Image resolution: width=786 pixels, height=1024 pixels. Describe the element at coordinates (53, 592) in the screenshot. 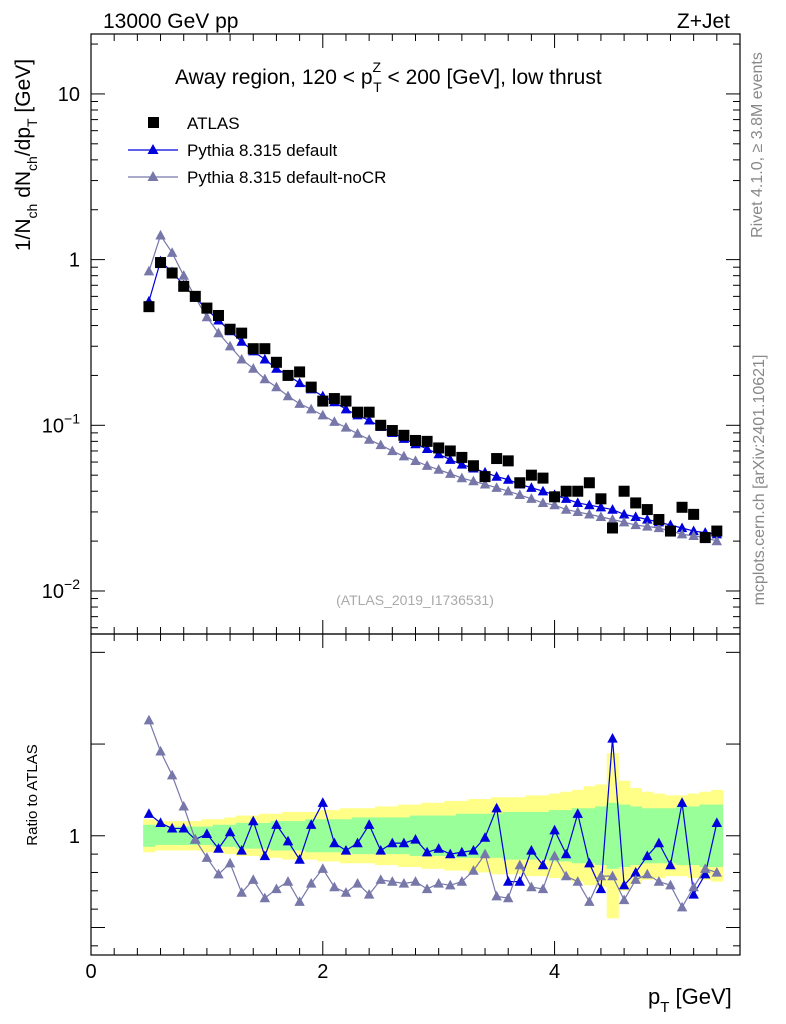

I see `y-tick-label-base: 10` at that location.